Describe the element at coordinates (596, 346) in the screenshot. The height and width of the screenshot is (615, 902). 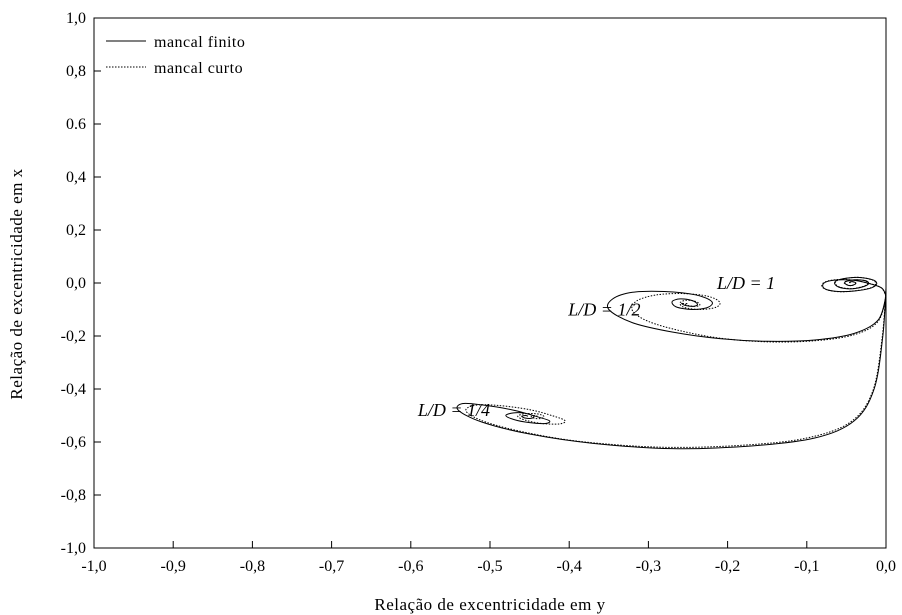
I see `annotation-layer: L/D = 1 L/D = 1/2 L/D = 1/4` at that location.